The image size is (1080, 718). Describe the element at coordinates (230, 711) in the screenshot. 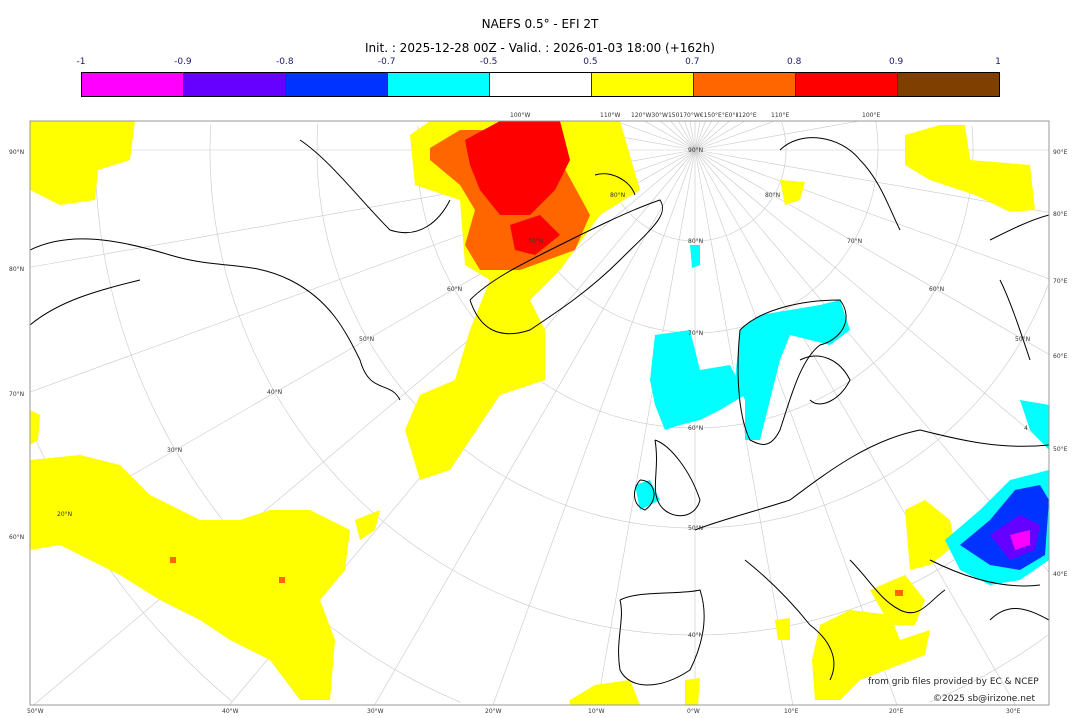

I see `bottom-axis-label: 40°W` at that location.